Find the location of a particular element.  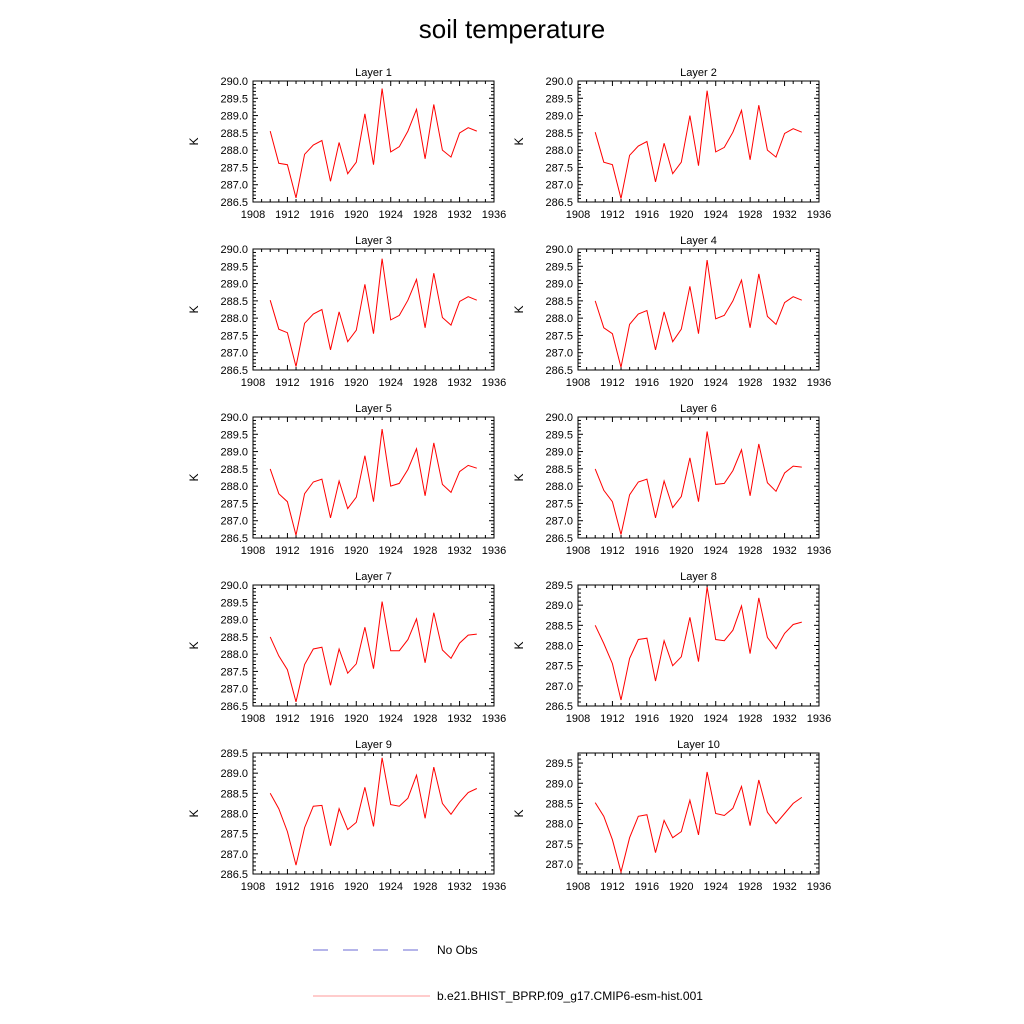

panel-title: Layer 3 is located at coordinates (373, 241).